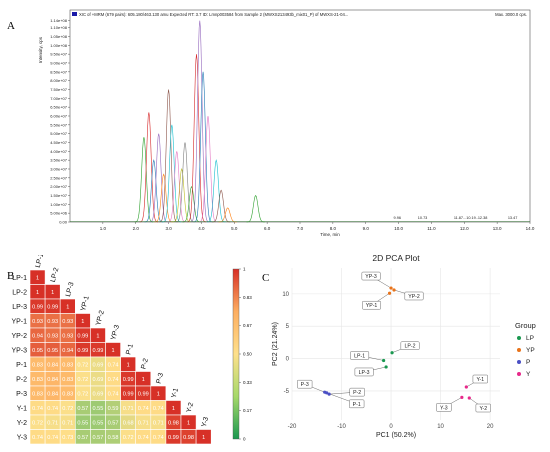 This screenshot has width=550, height=452. I want to click on heatmap-row-label: P-2, so click(21, 379).